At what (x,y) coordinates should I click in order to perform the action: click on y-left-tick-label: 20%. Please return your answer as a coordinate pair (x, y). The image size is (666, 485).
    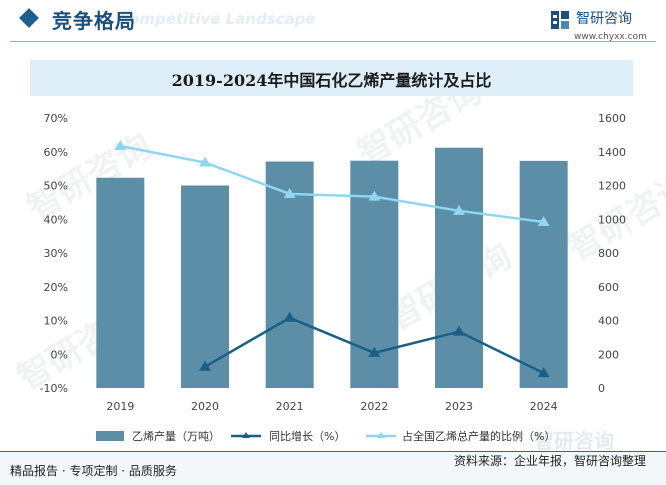
    Looking at the image, I should click on (56, 287).